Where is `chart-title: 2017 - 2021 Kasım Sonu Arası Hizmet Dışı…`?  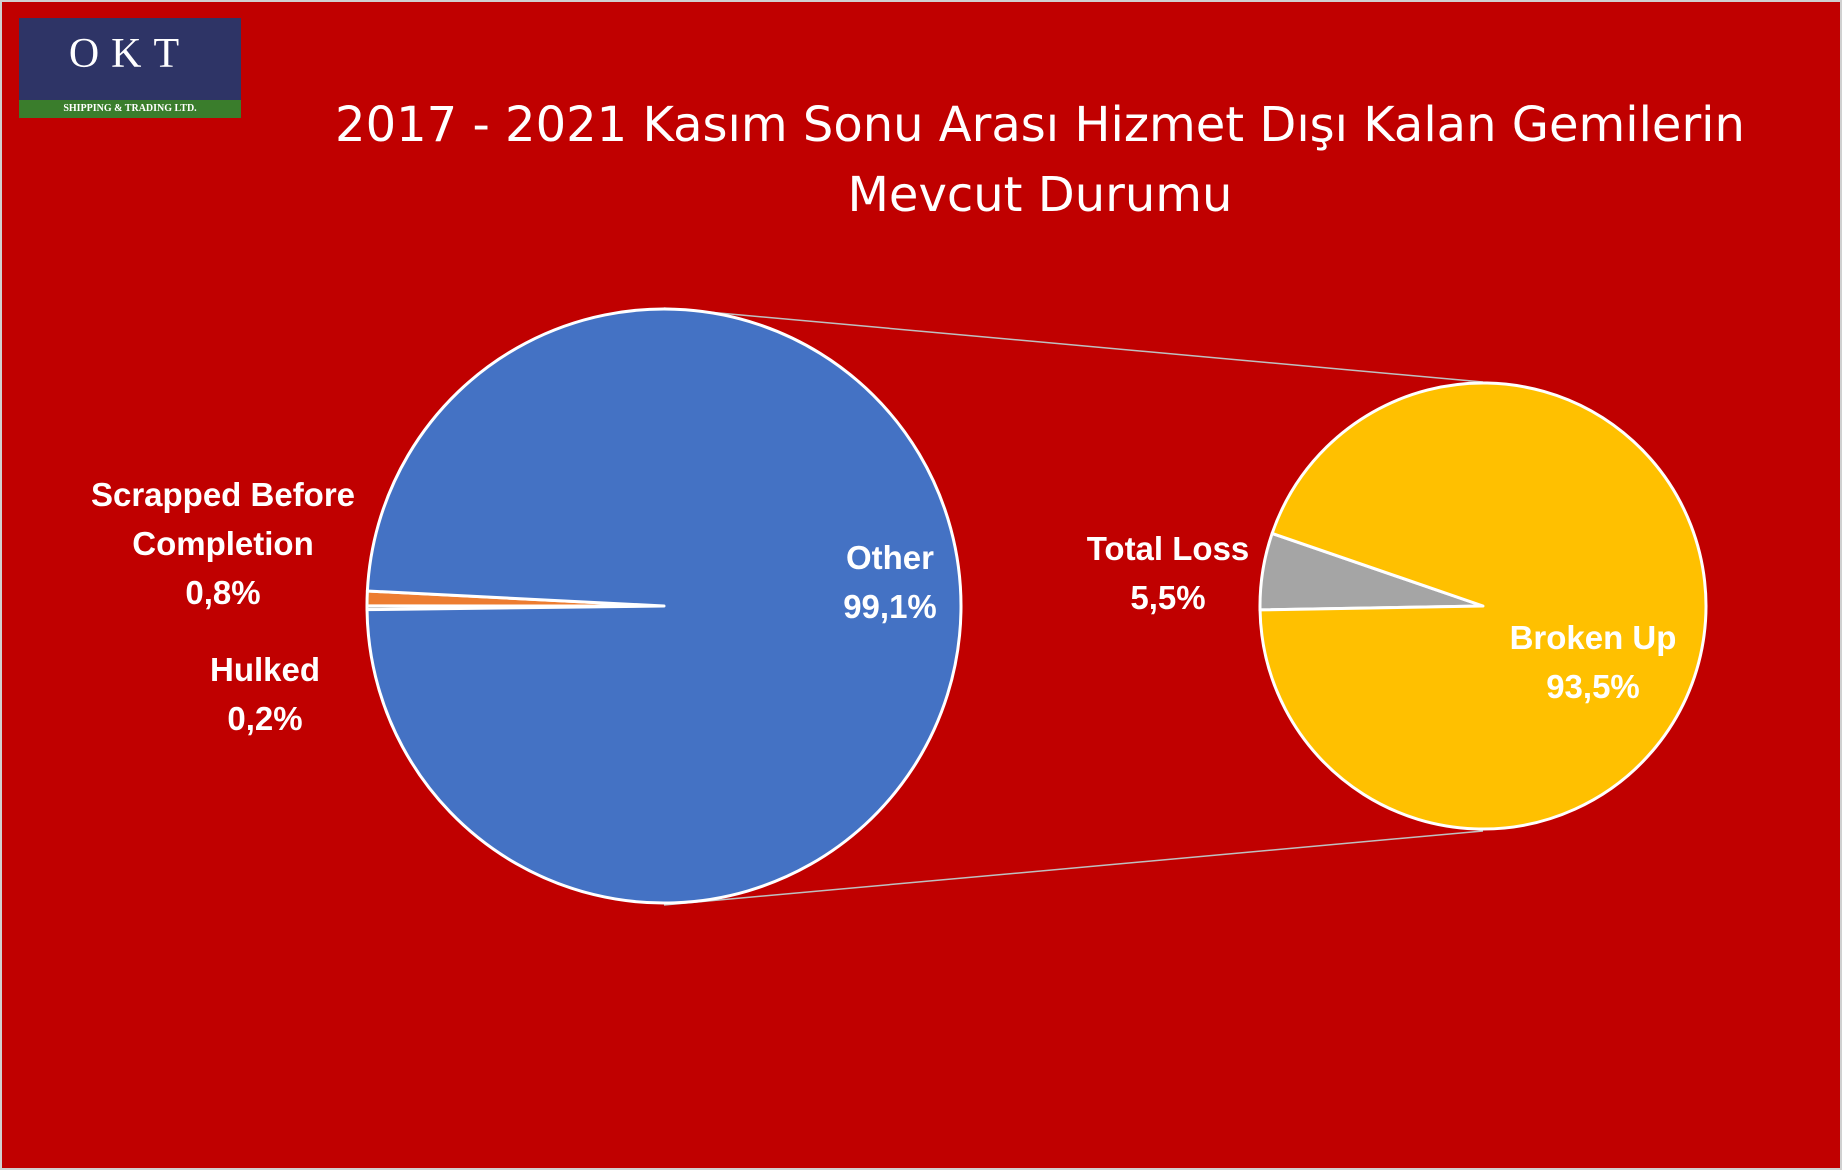
chart-title: 2017 - 2021 Kasım Sonu Arası Hizmet Dışı… is located at coordinates (1040, 160).